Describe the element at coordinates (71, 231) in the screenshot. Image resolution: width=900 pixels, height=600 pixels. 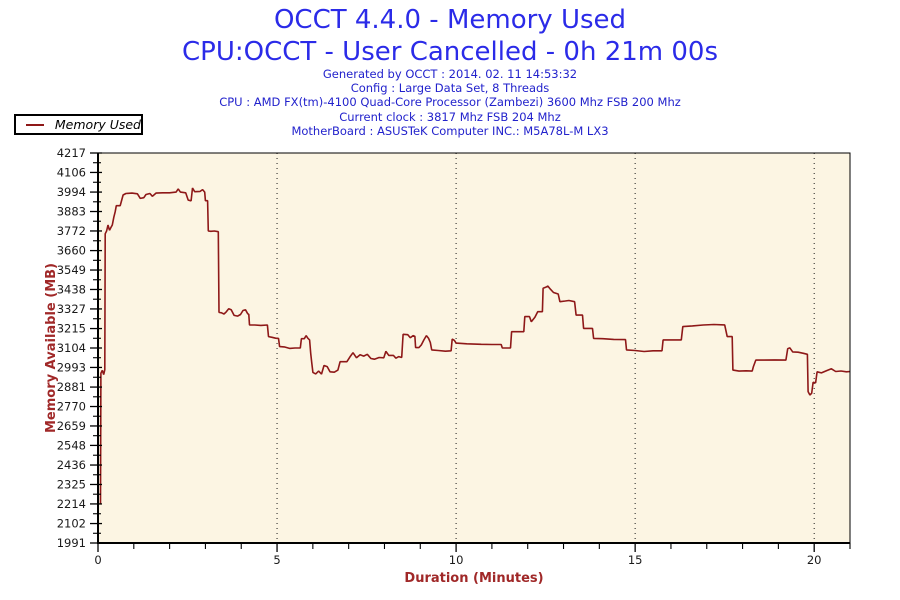
I see `y-tick-label: 3772` at that location.